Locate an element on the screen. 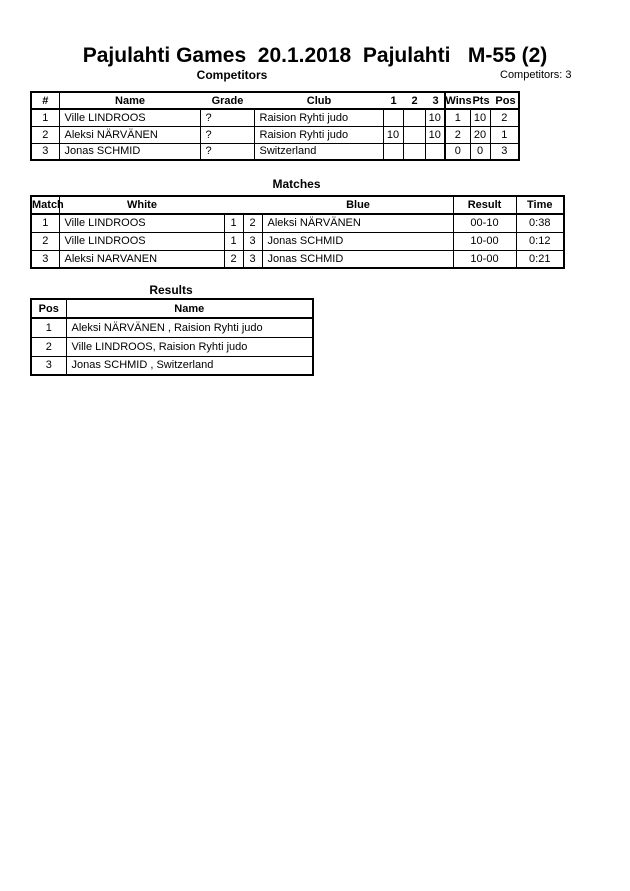  header-match: Match is located at coordinates (47, 205).